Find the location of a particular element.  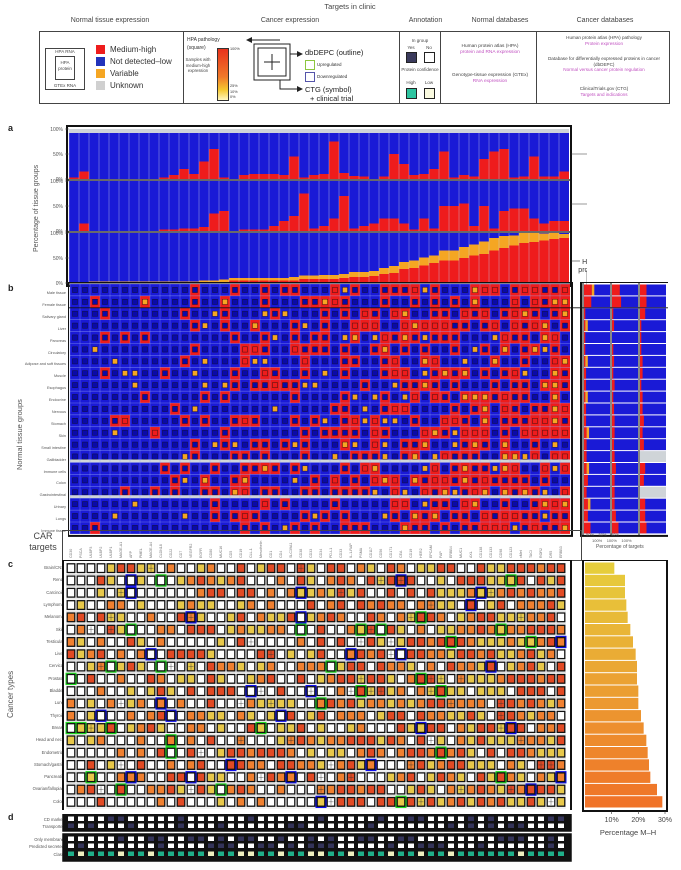

confidence-low-swatch is located at coordinates (429, 93).